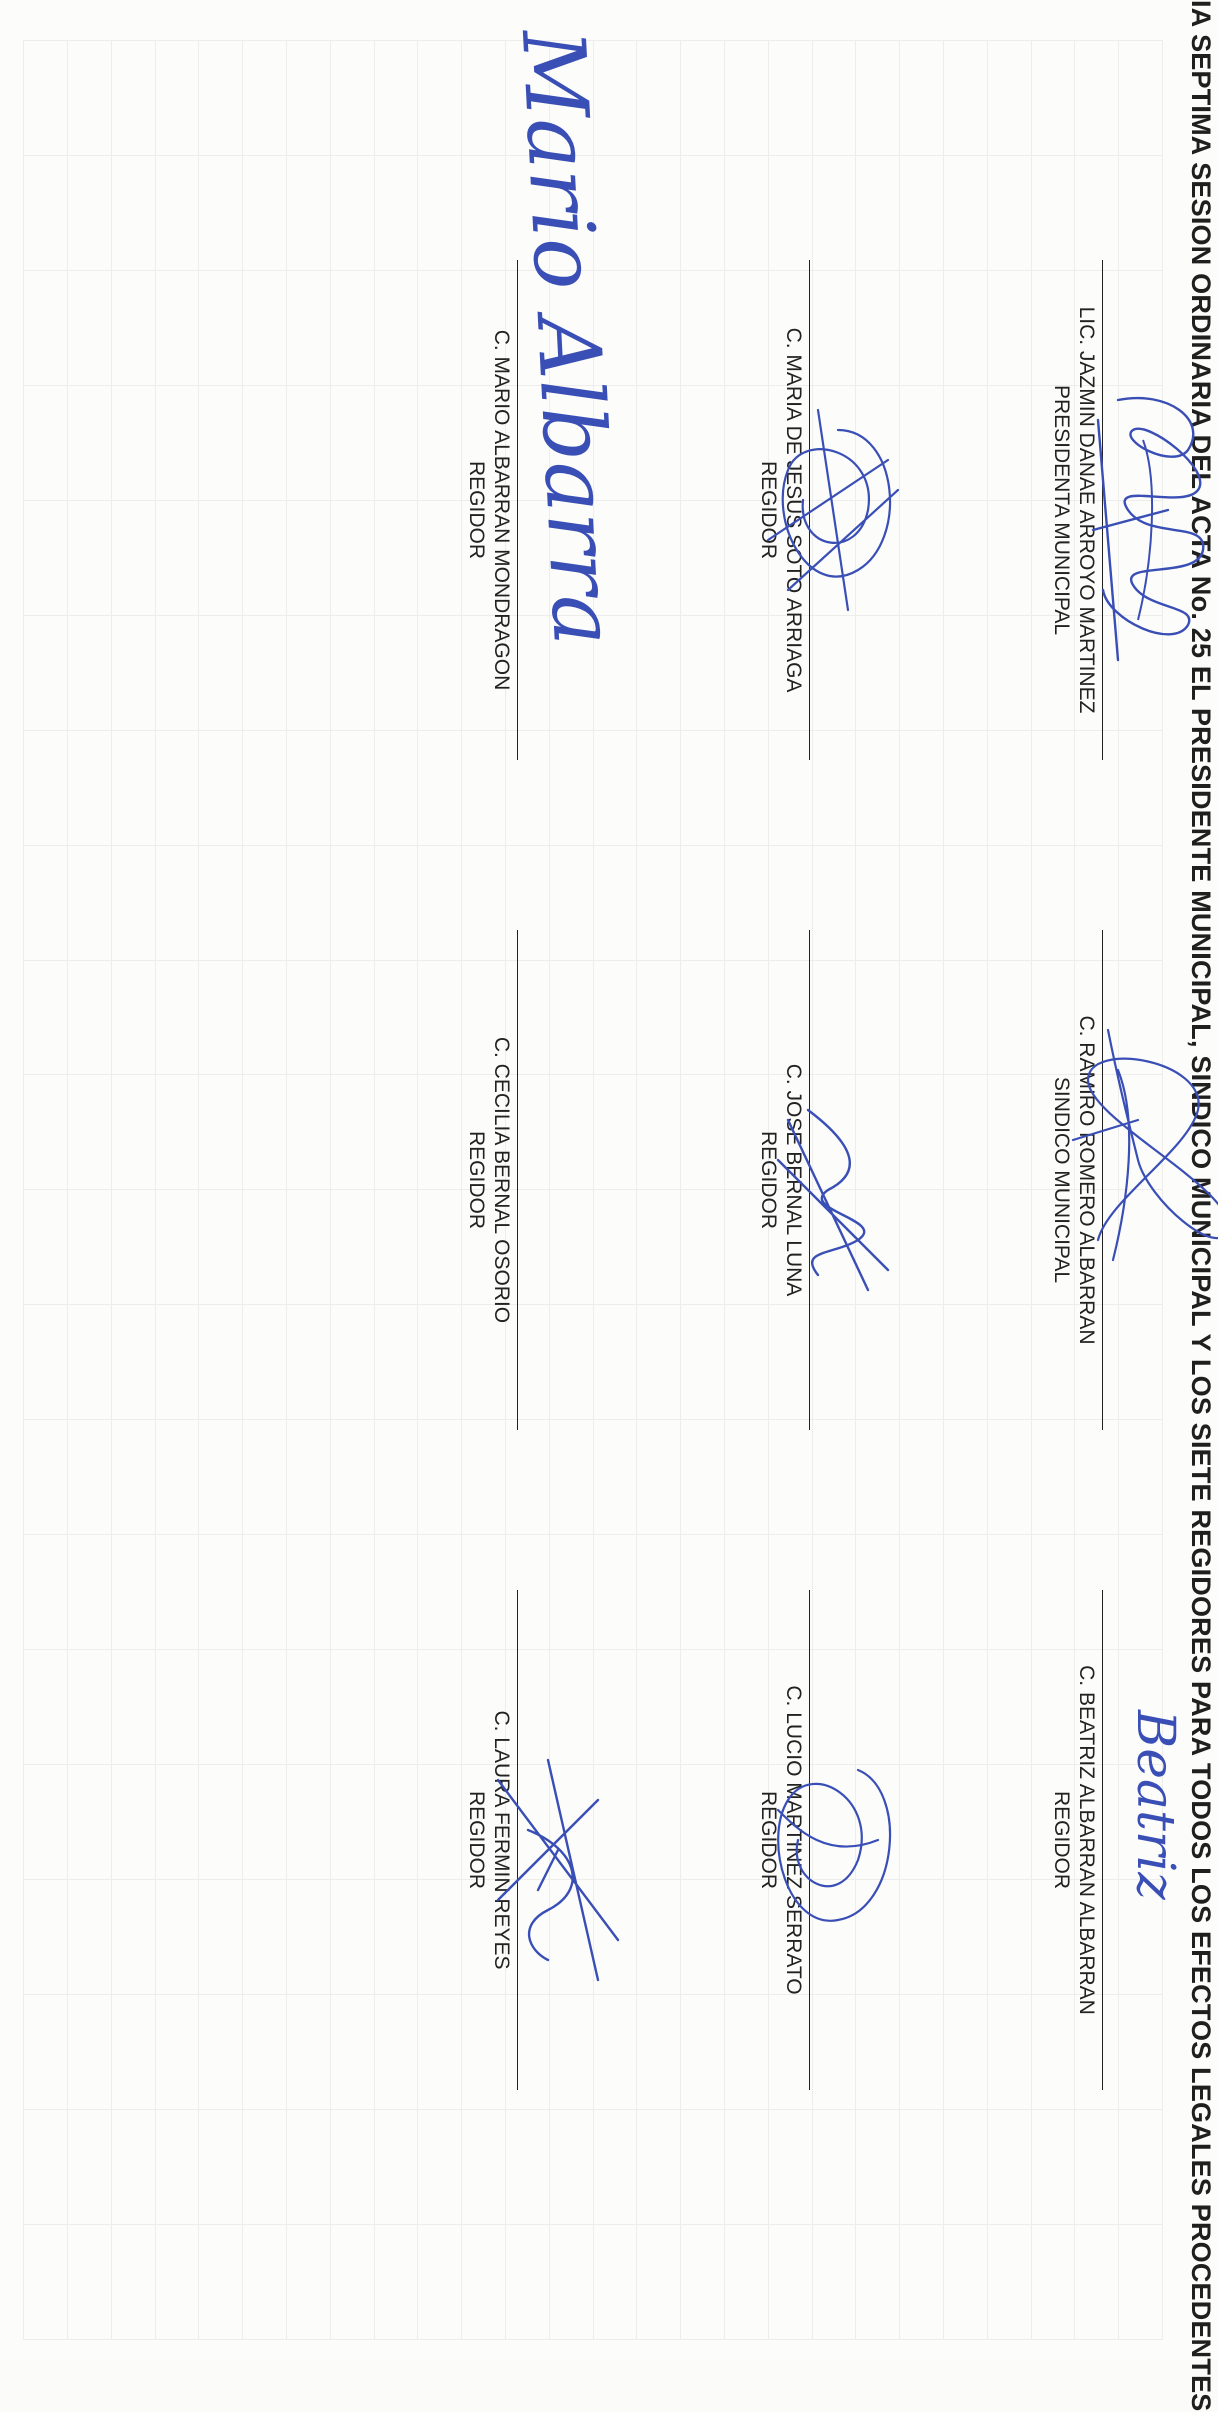 Image resolution: width=1218 pixels, height=2412 pixels. I want to click on signature-block-regidor-maria: C. MARIA DE JESUS SOTO ARRIAGA REGIDOR, so click(783, 510).